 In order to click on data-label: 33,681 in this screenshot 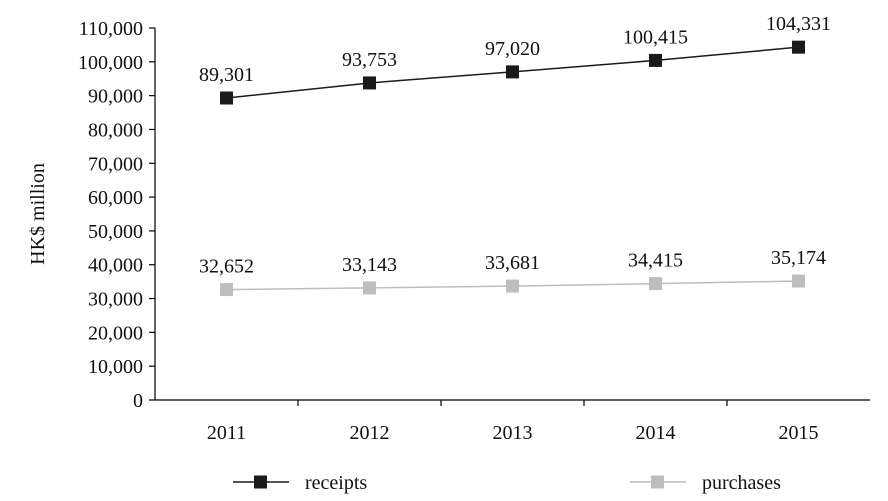, I will do `click(512, 263)`.